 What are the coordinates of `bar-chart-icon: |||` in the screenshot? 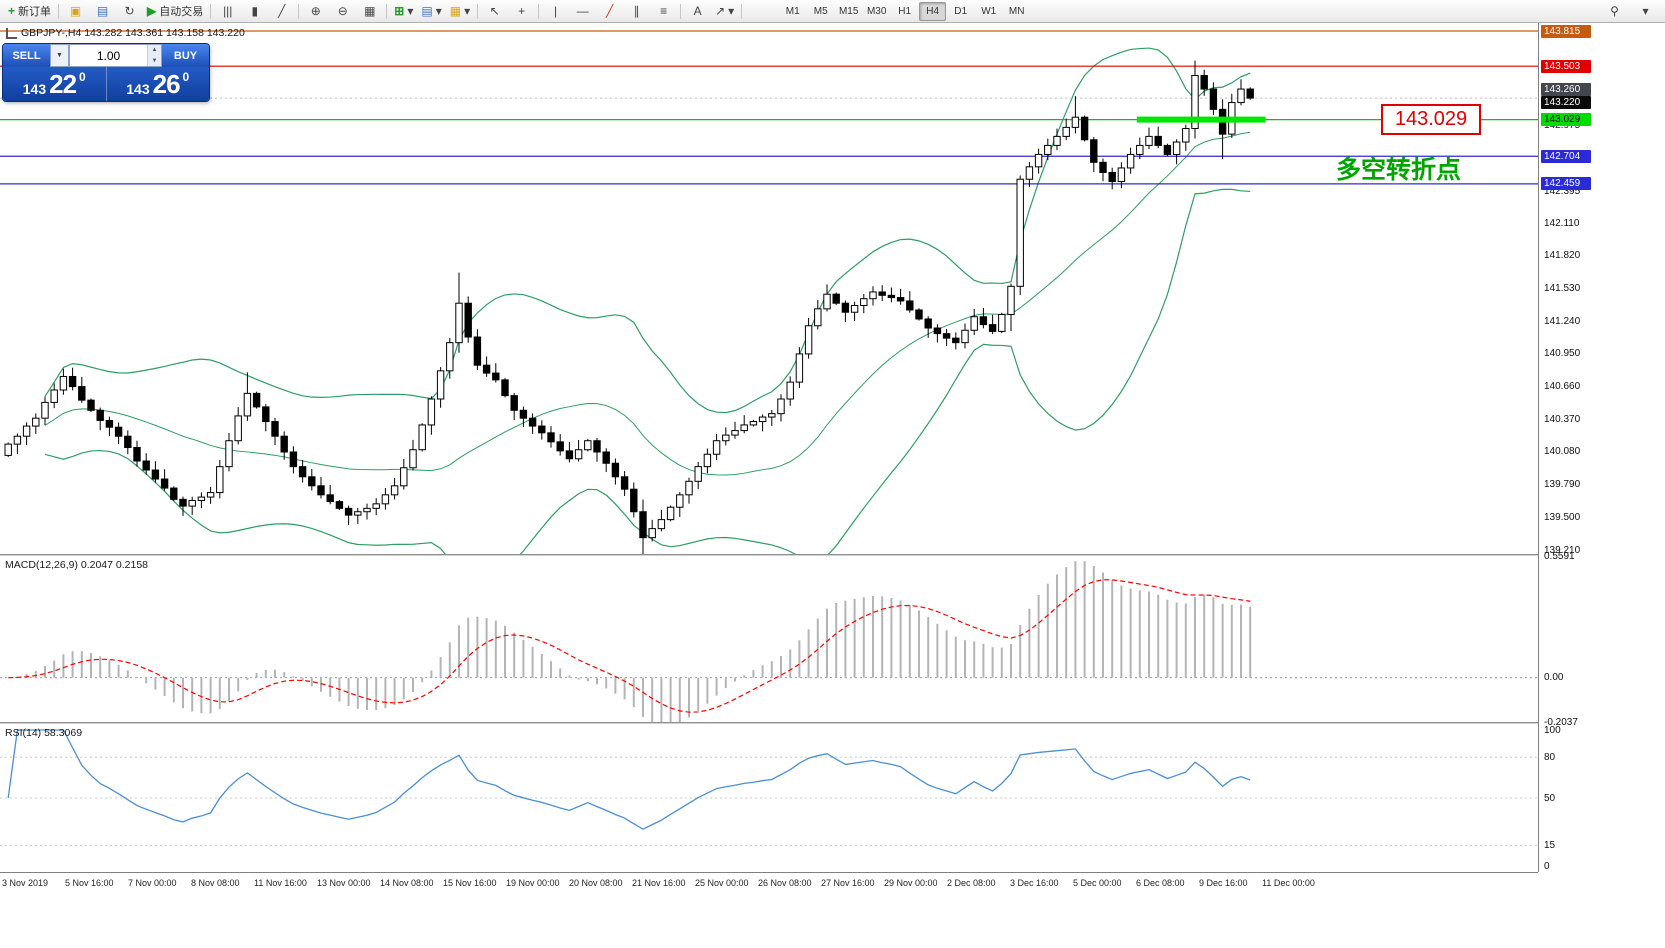 It's located at (228, 11).